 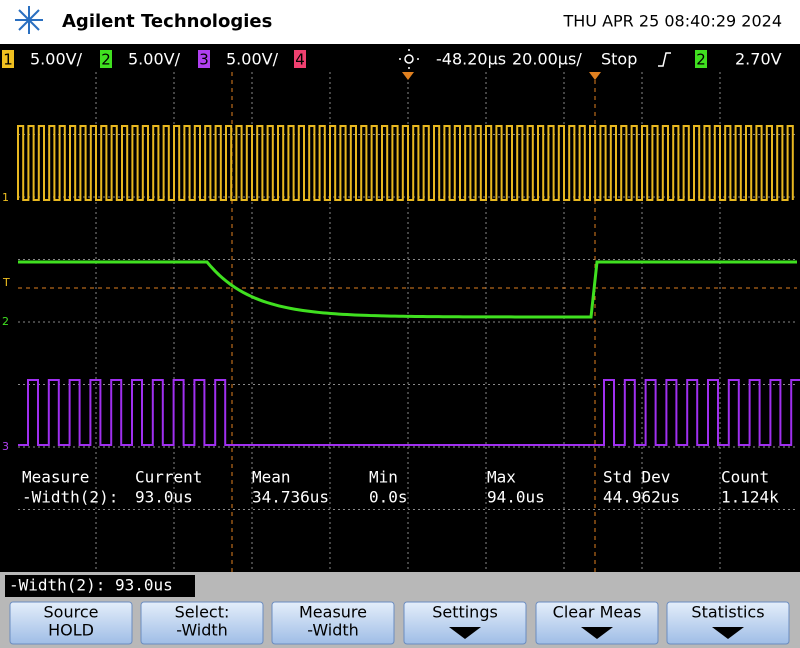 I want to click on header-bar, so click(x=400, y=22).